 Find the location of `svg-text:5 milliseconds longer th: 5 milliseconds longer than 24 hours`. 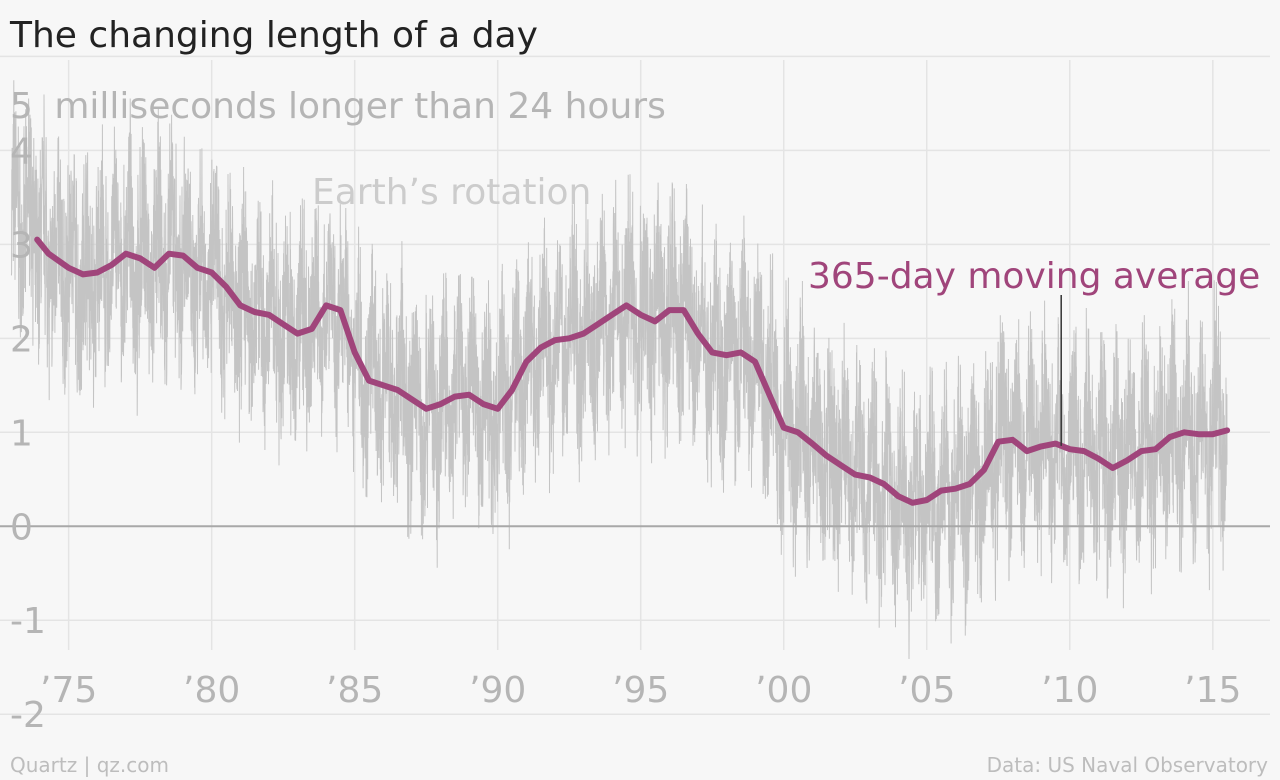

svg-text:5 milliseconds longer th: 5 milliseconds longer than 24 hours is located at coordinates (338, 106).